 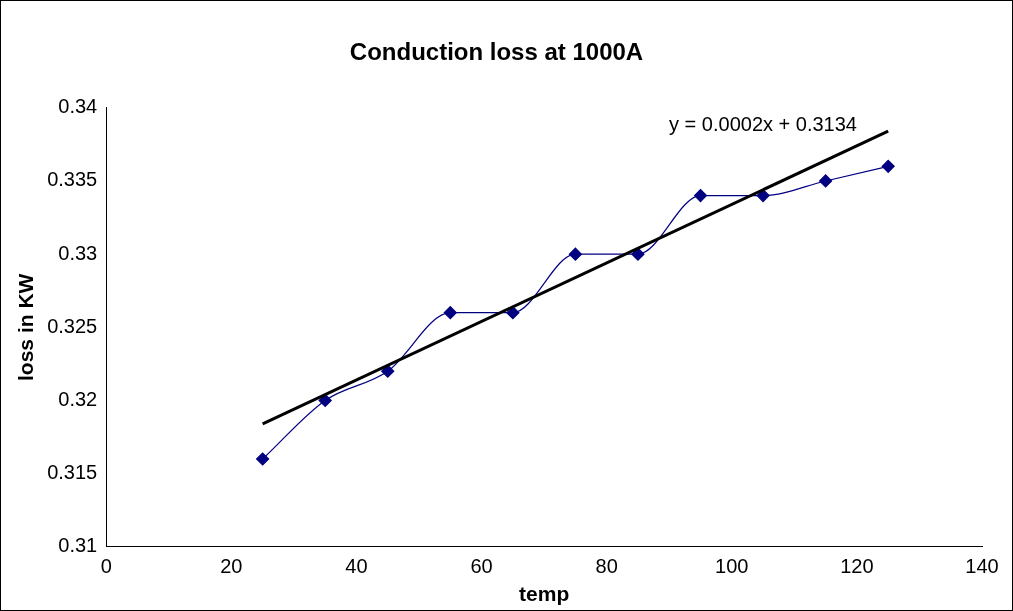 I want to click on x-tick-label: 80, so click(x=606, y=566).